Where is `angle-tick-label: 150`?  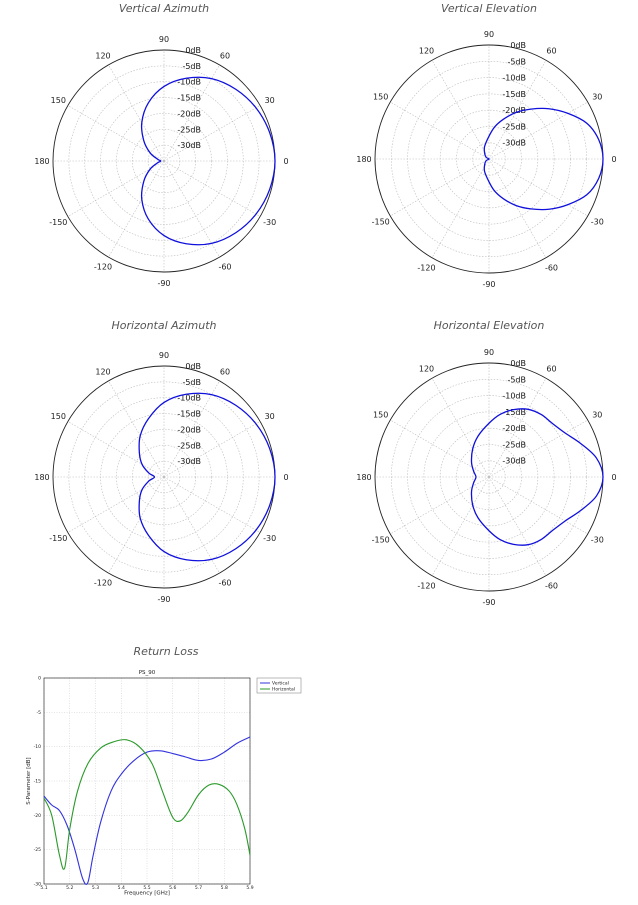
angle-tick-label: 150 is located at coordinates (58, 416).